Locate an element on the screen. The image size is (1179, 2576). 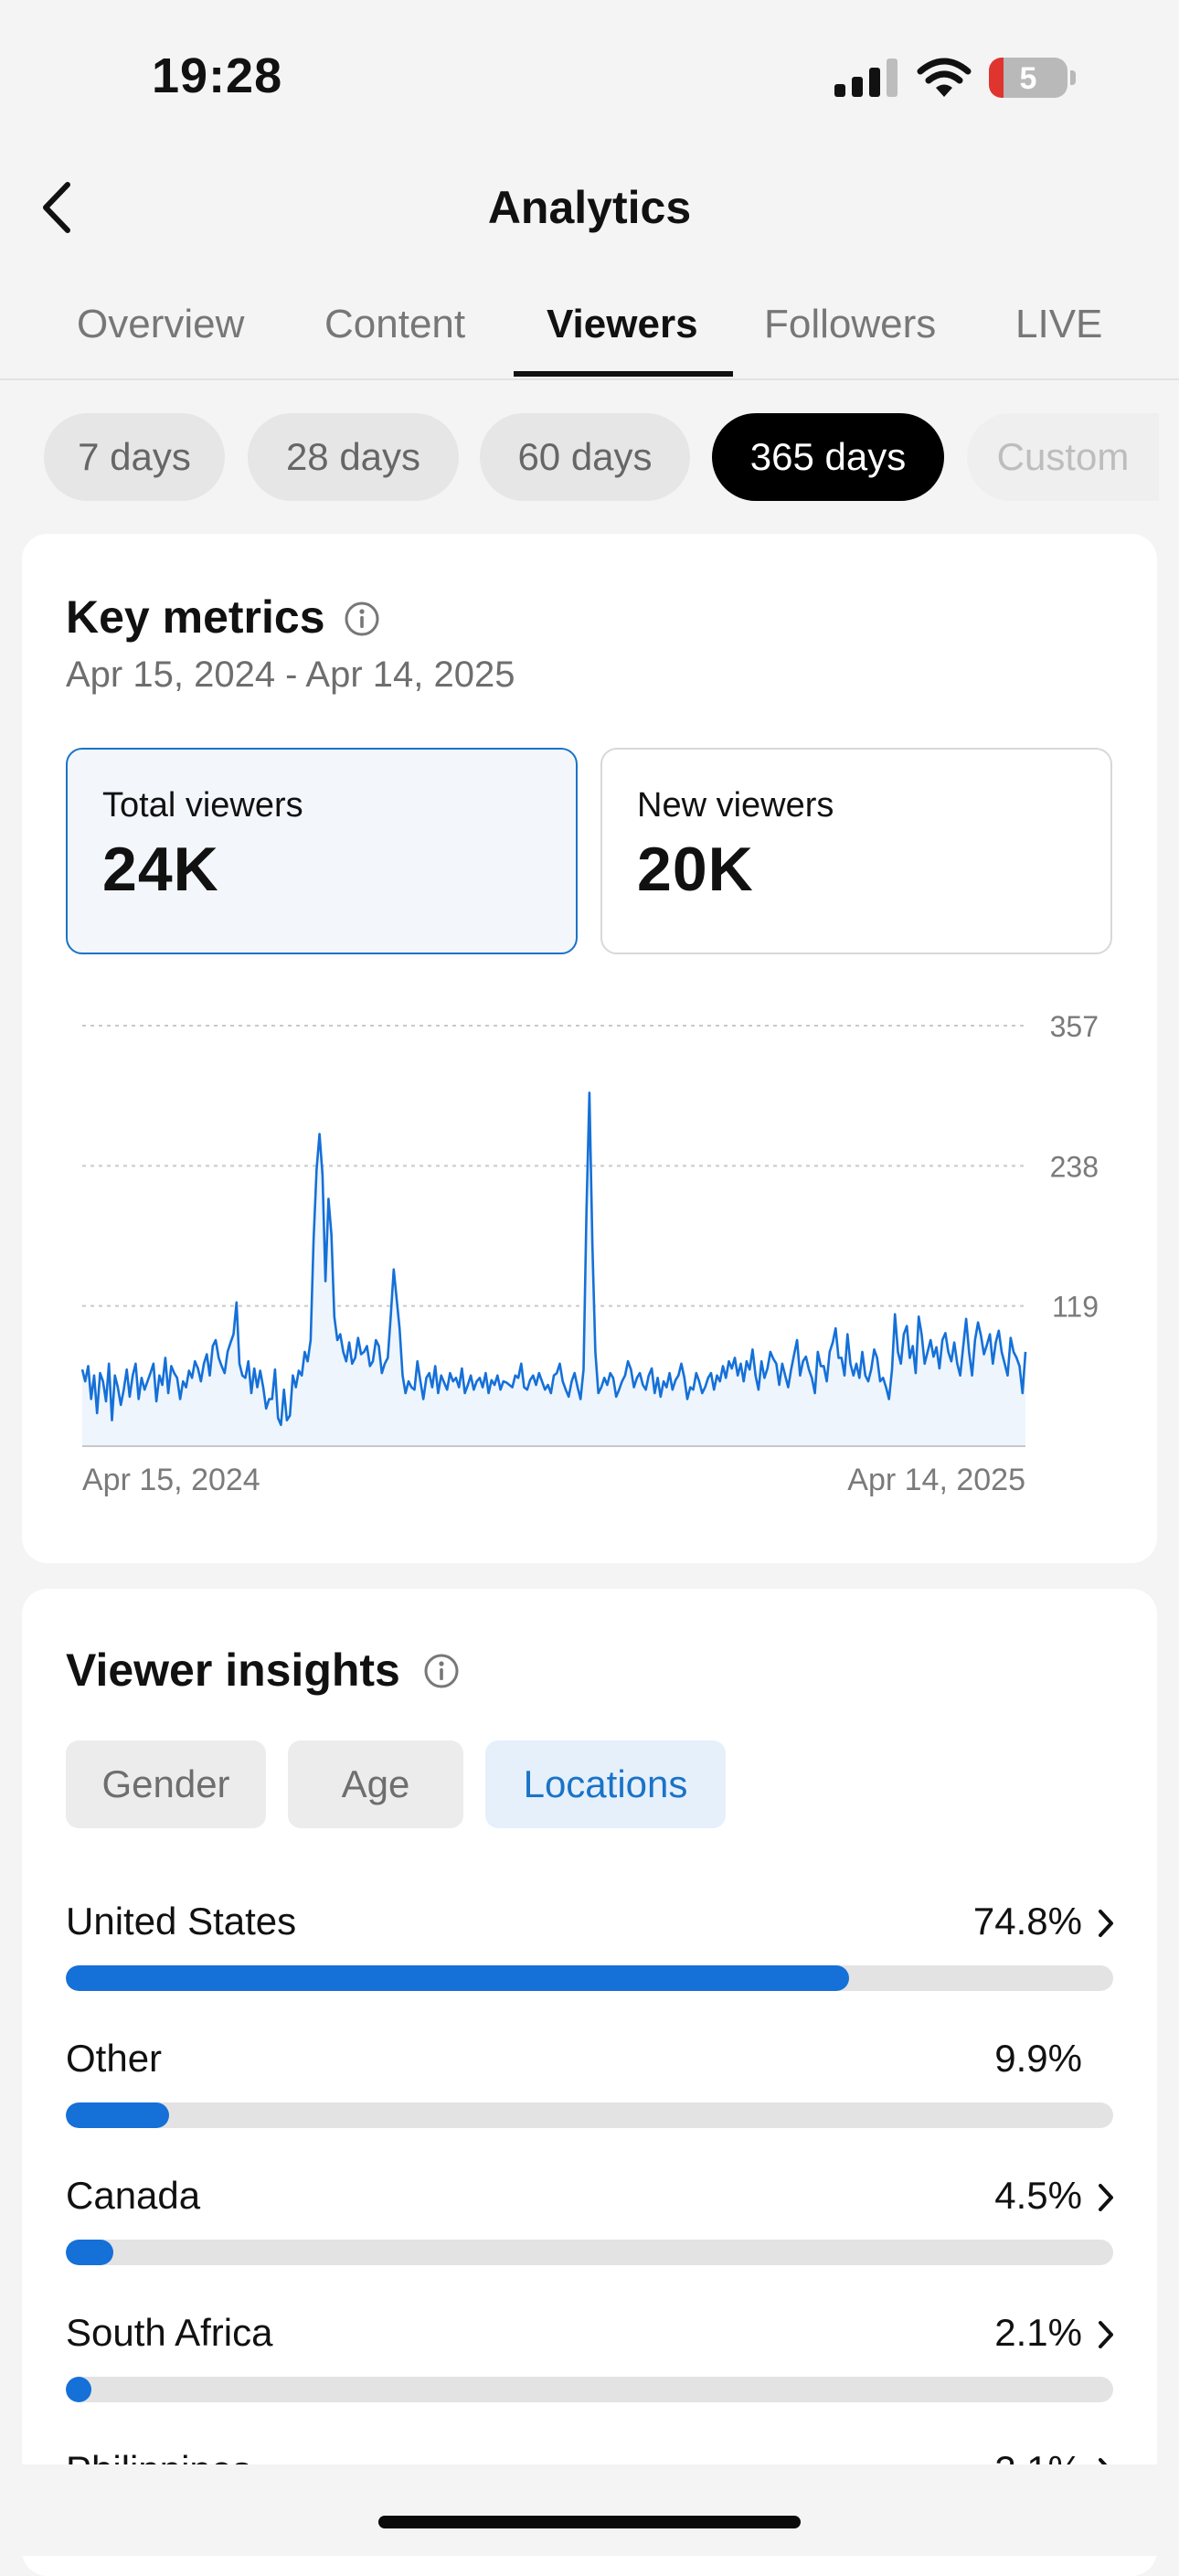
new-viewers-card: New viewers 20K is located at coordinates (856, 851).